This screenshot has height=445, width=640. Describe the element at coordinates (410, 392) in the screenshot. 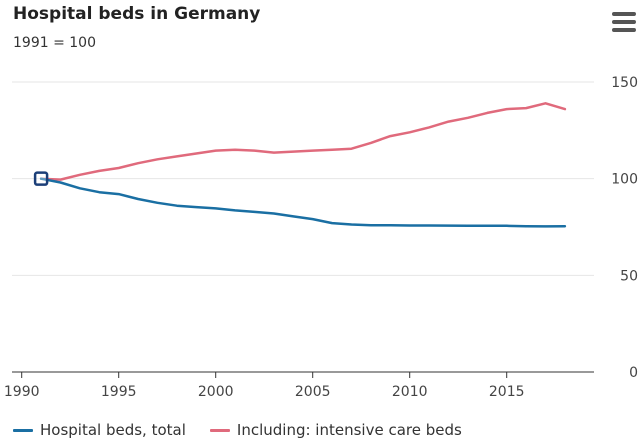

I see `x-tick-label-2010: 2010` at that location.